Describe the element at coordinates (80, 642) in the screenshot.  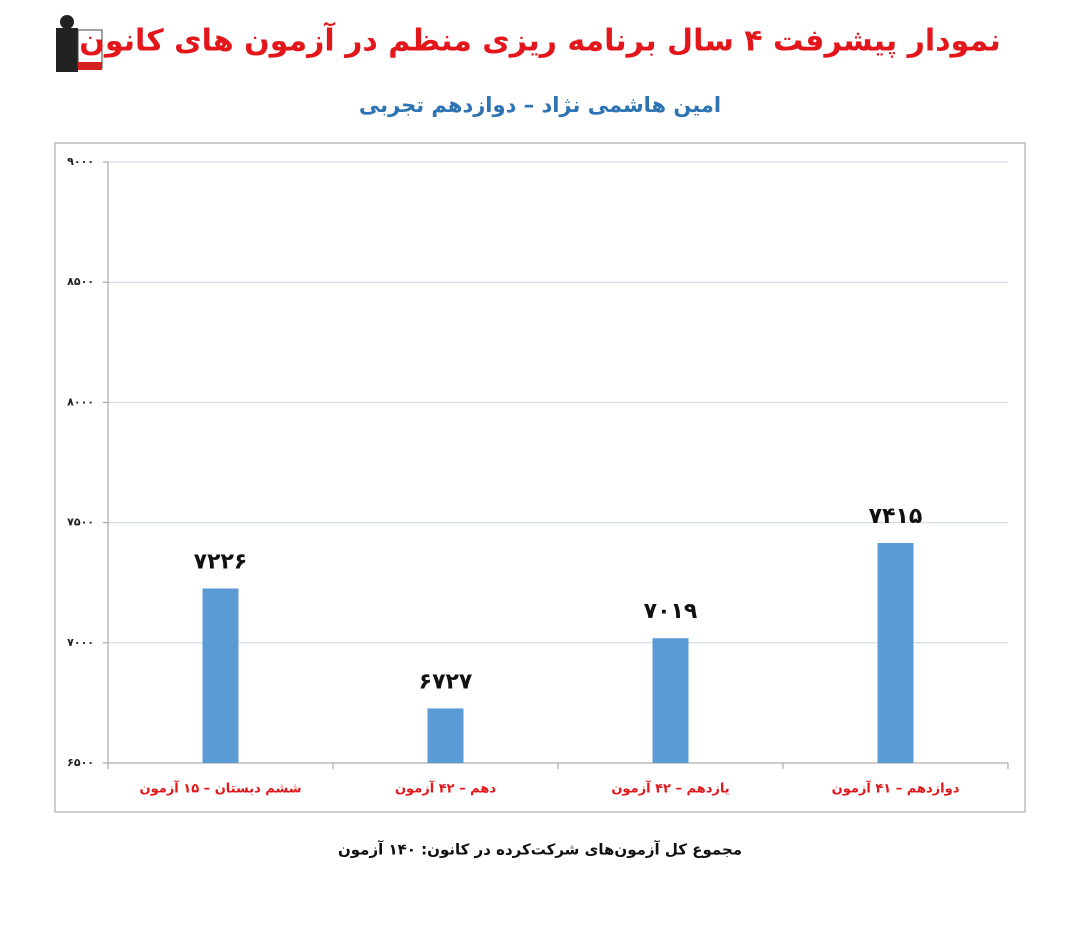
I see `y-tick-label: ۷۰۰۰` at that location.